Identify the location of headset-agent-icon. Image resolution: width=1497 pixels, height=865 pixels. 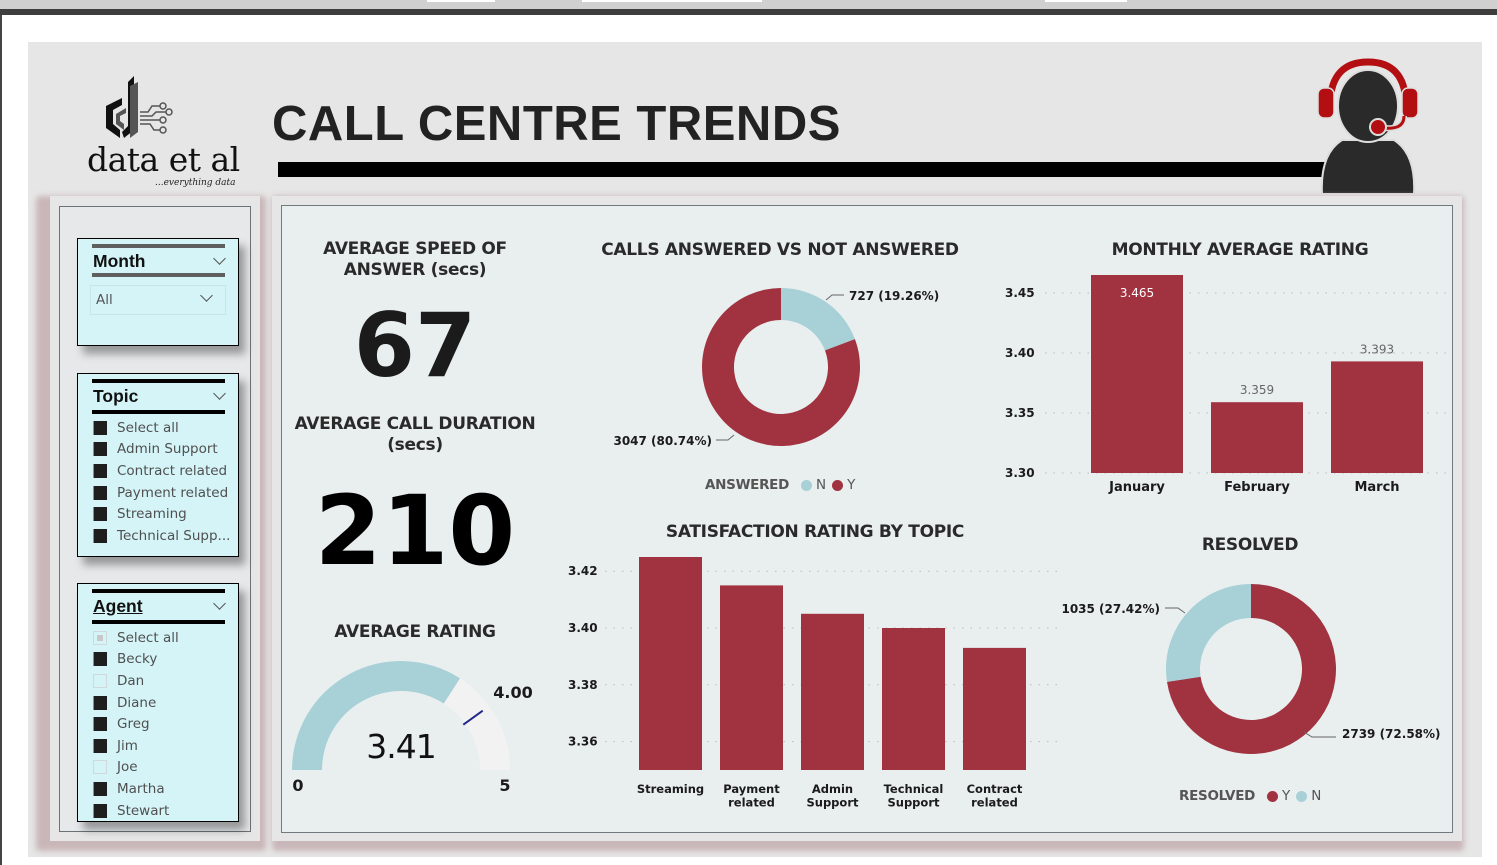
(1368, 126).